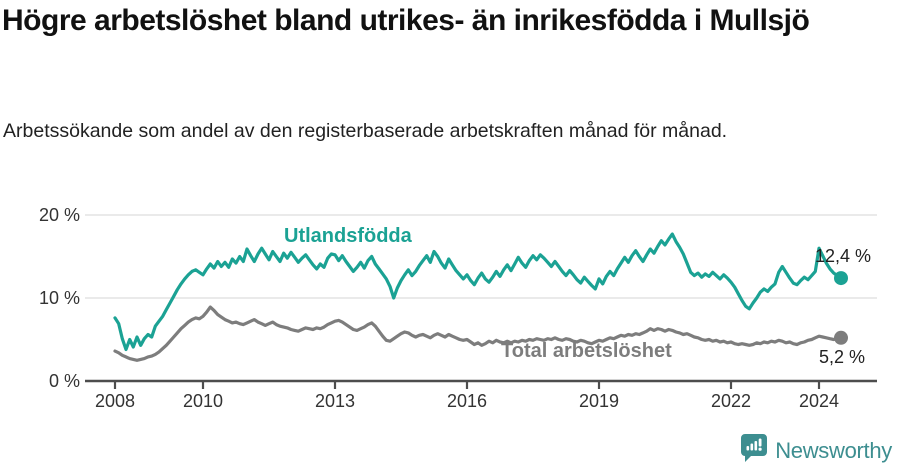 The height and width of the screenshot is (474, 900). Describe the element at coordinates (59, 214) in the screenshot. I see `y-tick-label: 20 %` at that location.